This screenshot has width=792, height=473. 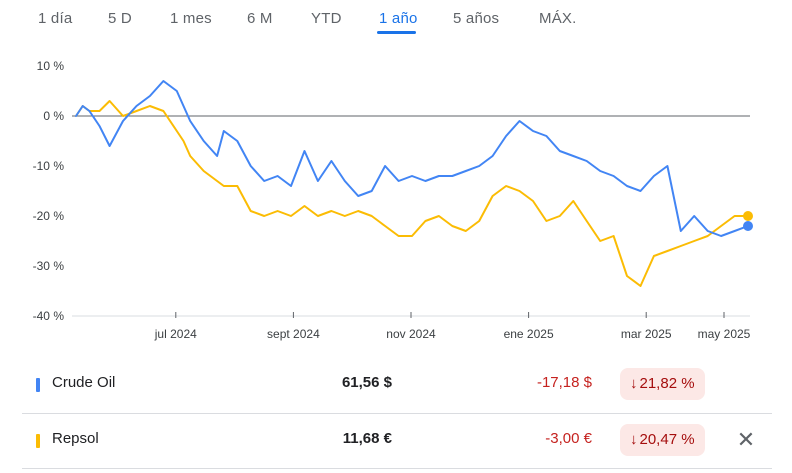 I want to click on close-icon: ✕, so click(x=746, y=439).